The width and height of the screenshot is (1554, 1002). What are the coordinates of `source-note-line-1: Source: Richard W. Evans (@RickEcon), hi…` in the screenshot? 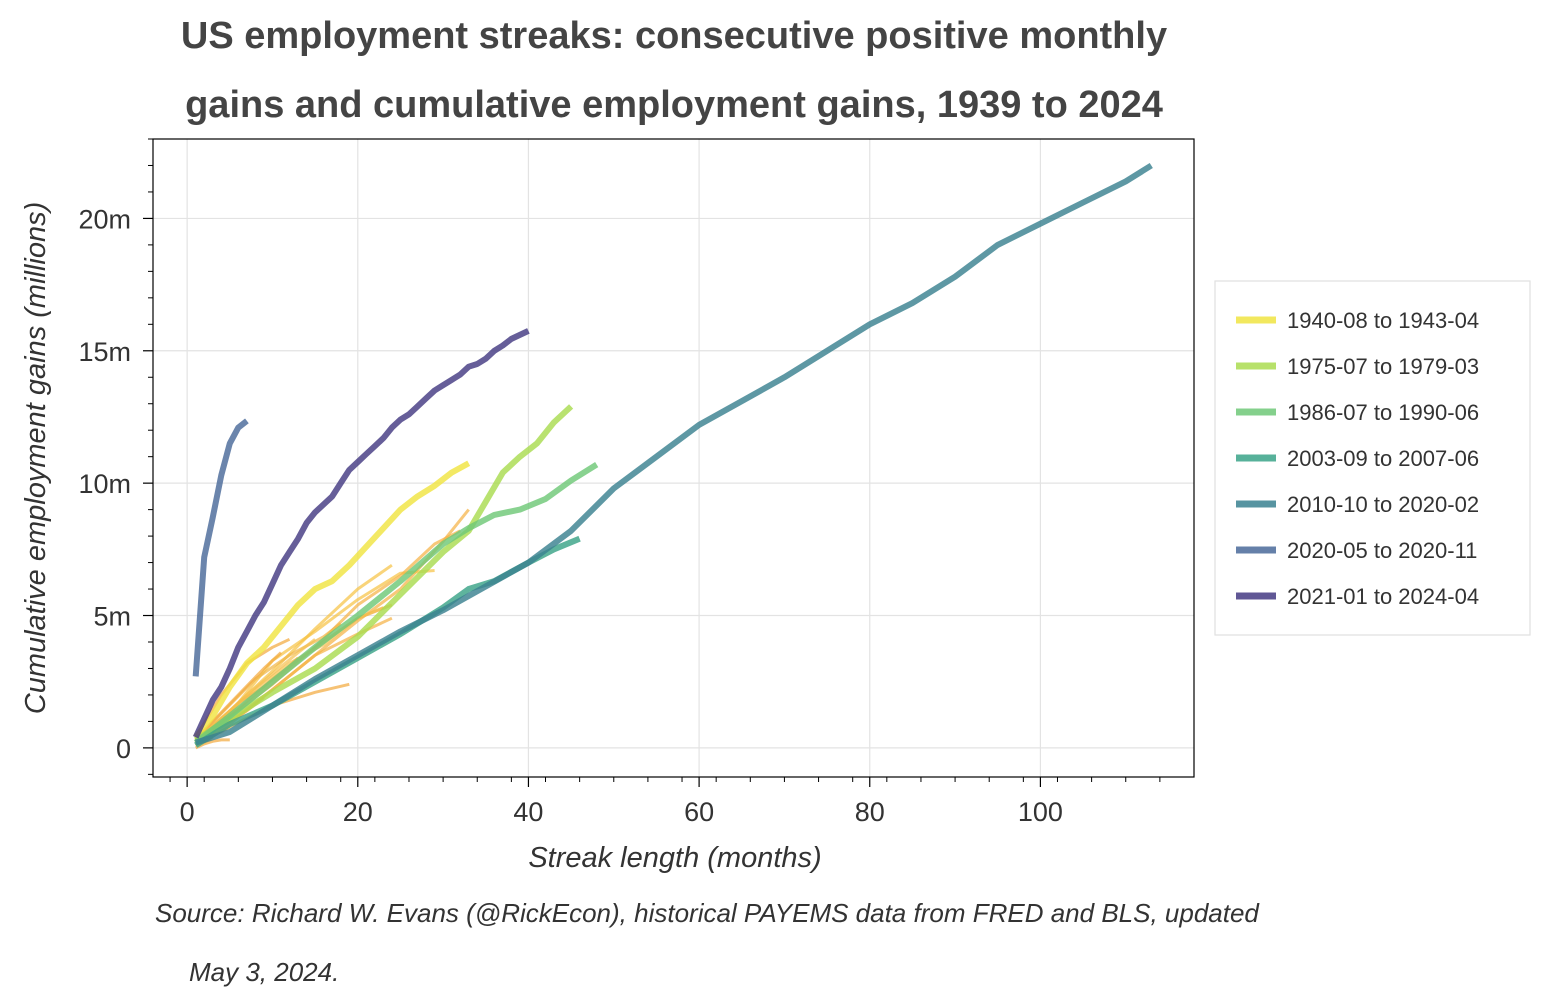 It's located at (707, 913).